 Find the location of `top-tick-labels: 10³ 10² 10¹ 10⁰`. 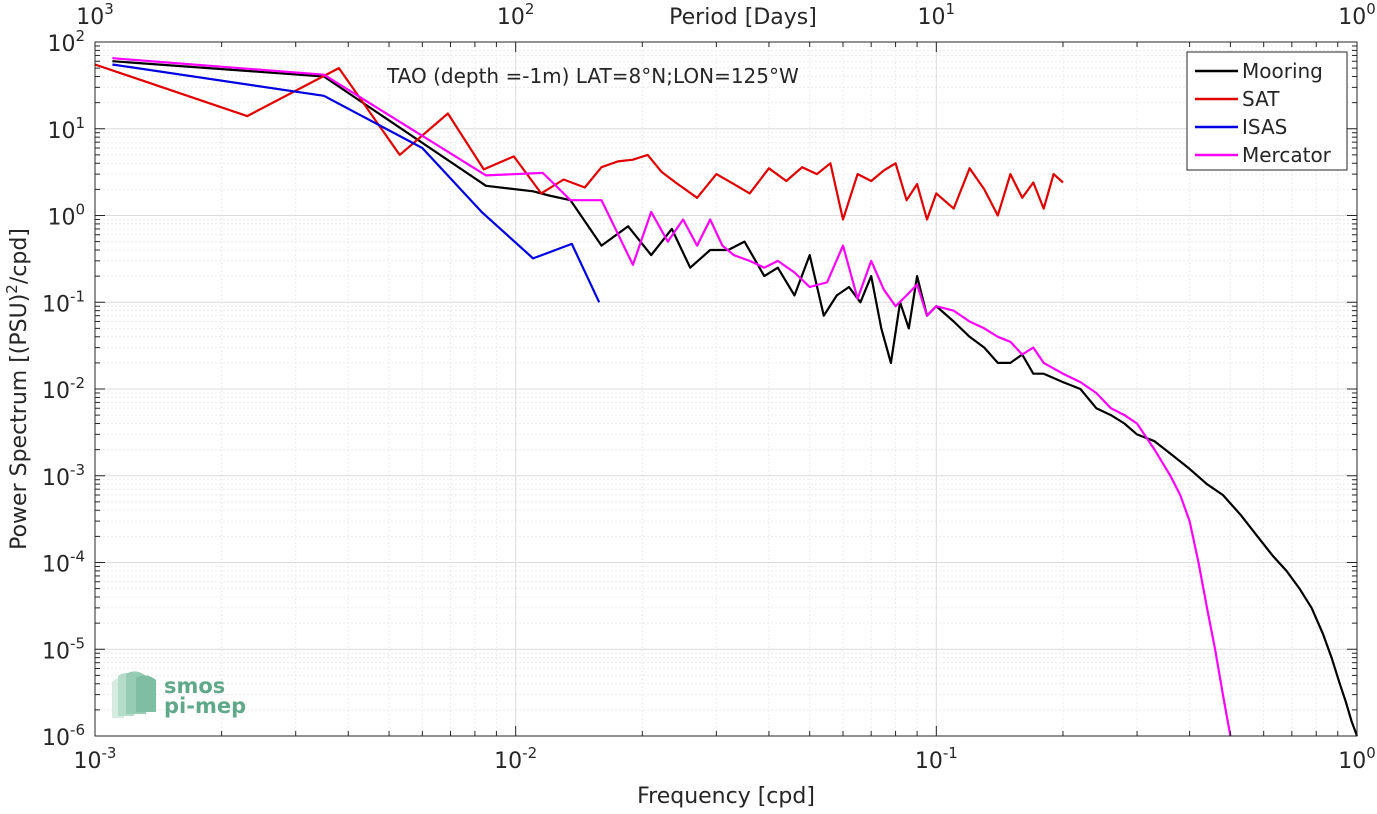

top-tick-labels: 10³ 10² 10¹ 10⁰ is located at coordinates (726, 15).